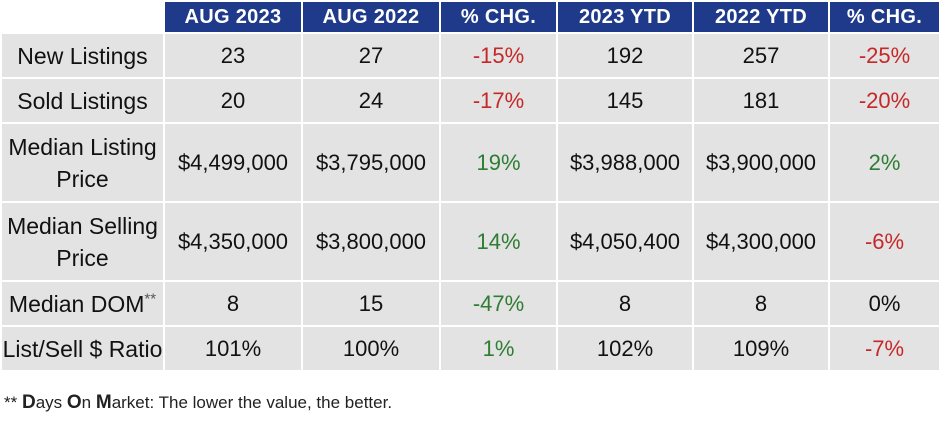 This screenshot has height=425, width=939. Describe the element at coordinates (233, 303) in the screenshot. I see `cell-aug-2023: 8` at that location.